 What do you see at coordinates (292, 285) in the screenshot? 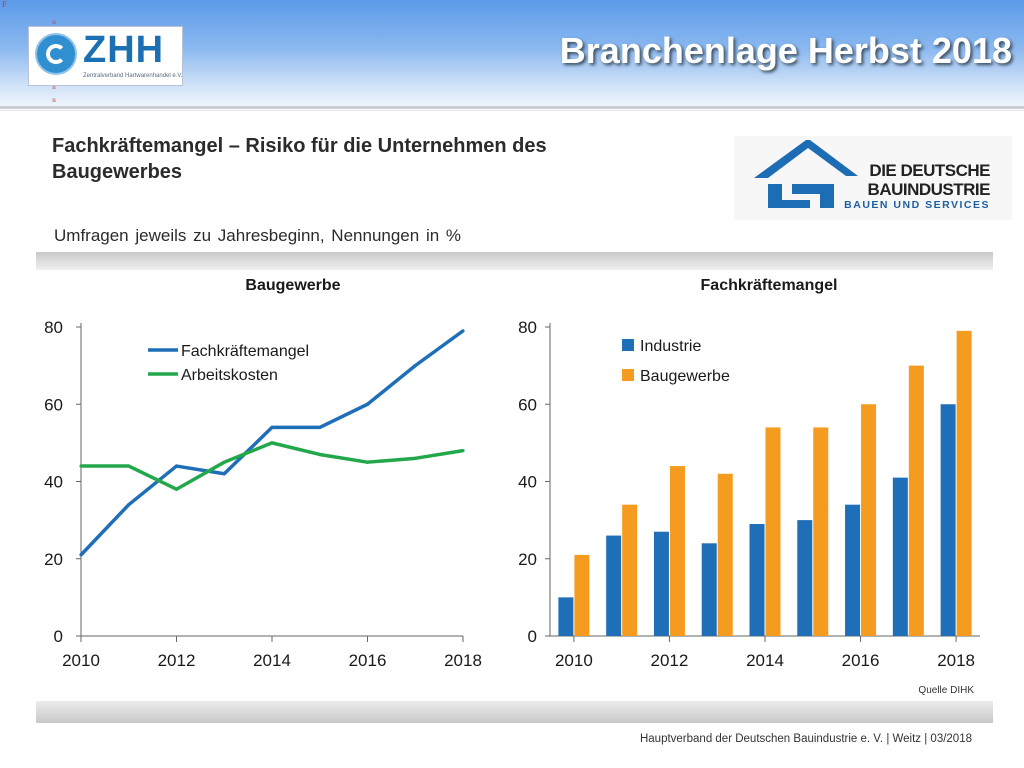
I see `chart-title: Baugewerbe` at bounding box center [292, 285].